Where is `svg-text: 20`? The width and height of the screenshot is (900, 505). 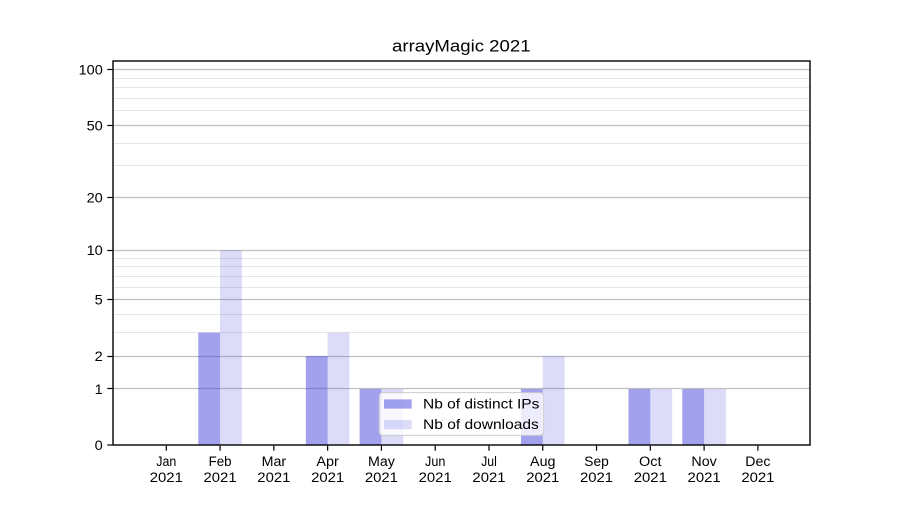 svg-text: 20 is located at coordinates (95, 198).